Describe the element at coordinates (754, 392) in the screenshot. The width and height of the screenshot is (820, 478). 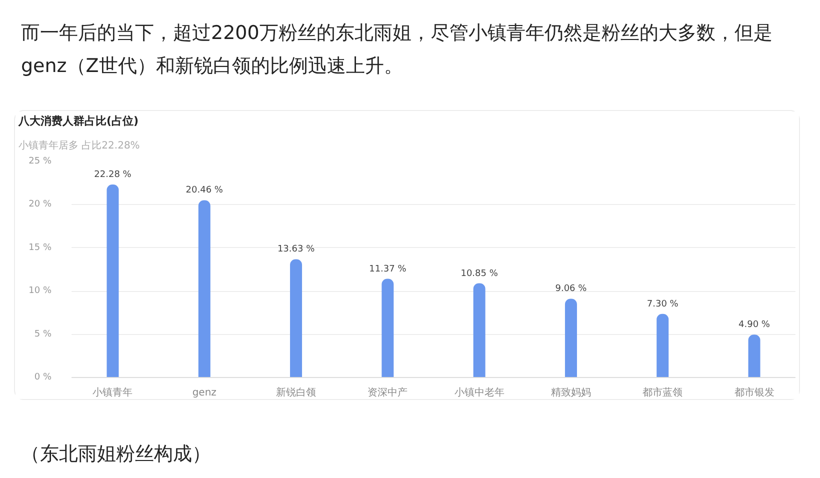
I see `x-tick-label: 都市银发` at that location.